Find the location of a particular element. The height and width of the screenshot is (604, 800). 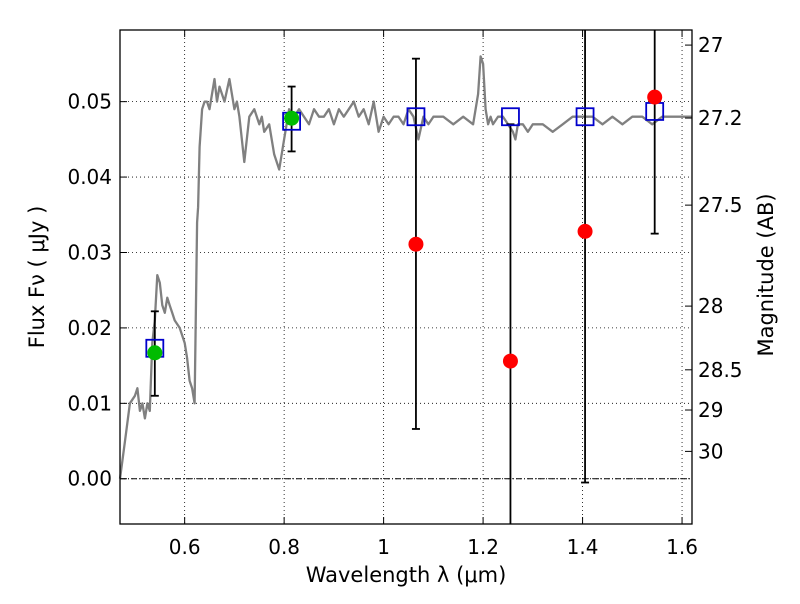

y-tick-label: 0.02 is located at coordinates (89, 328).